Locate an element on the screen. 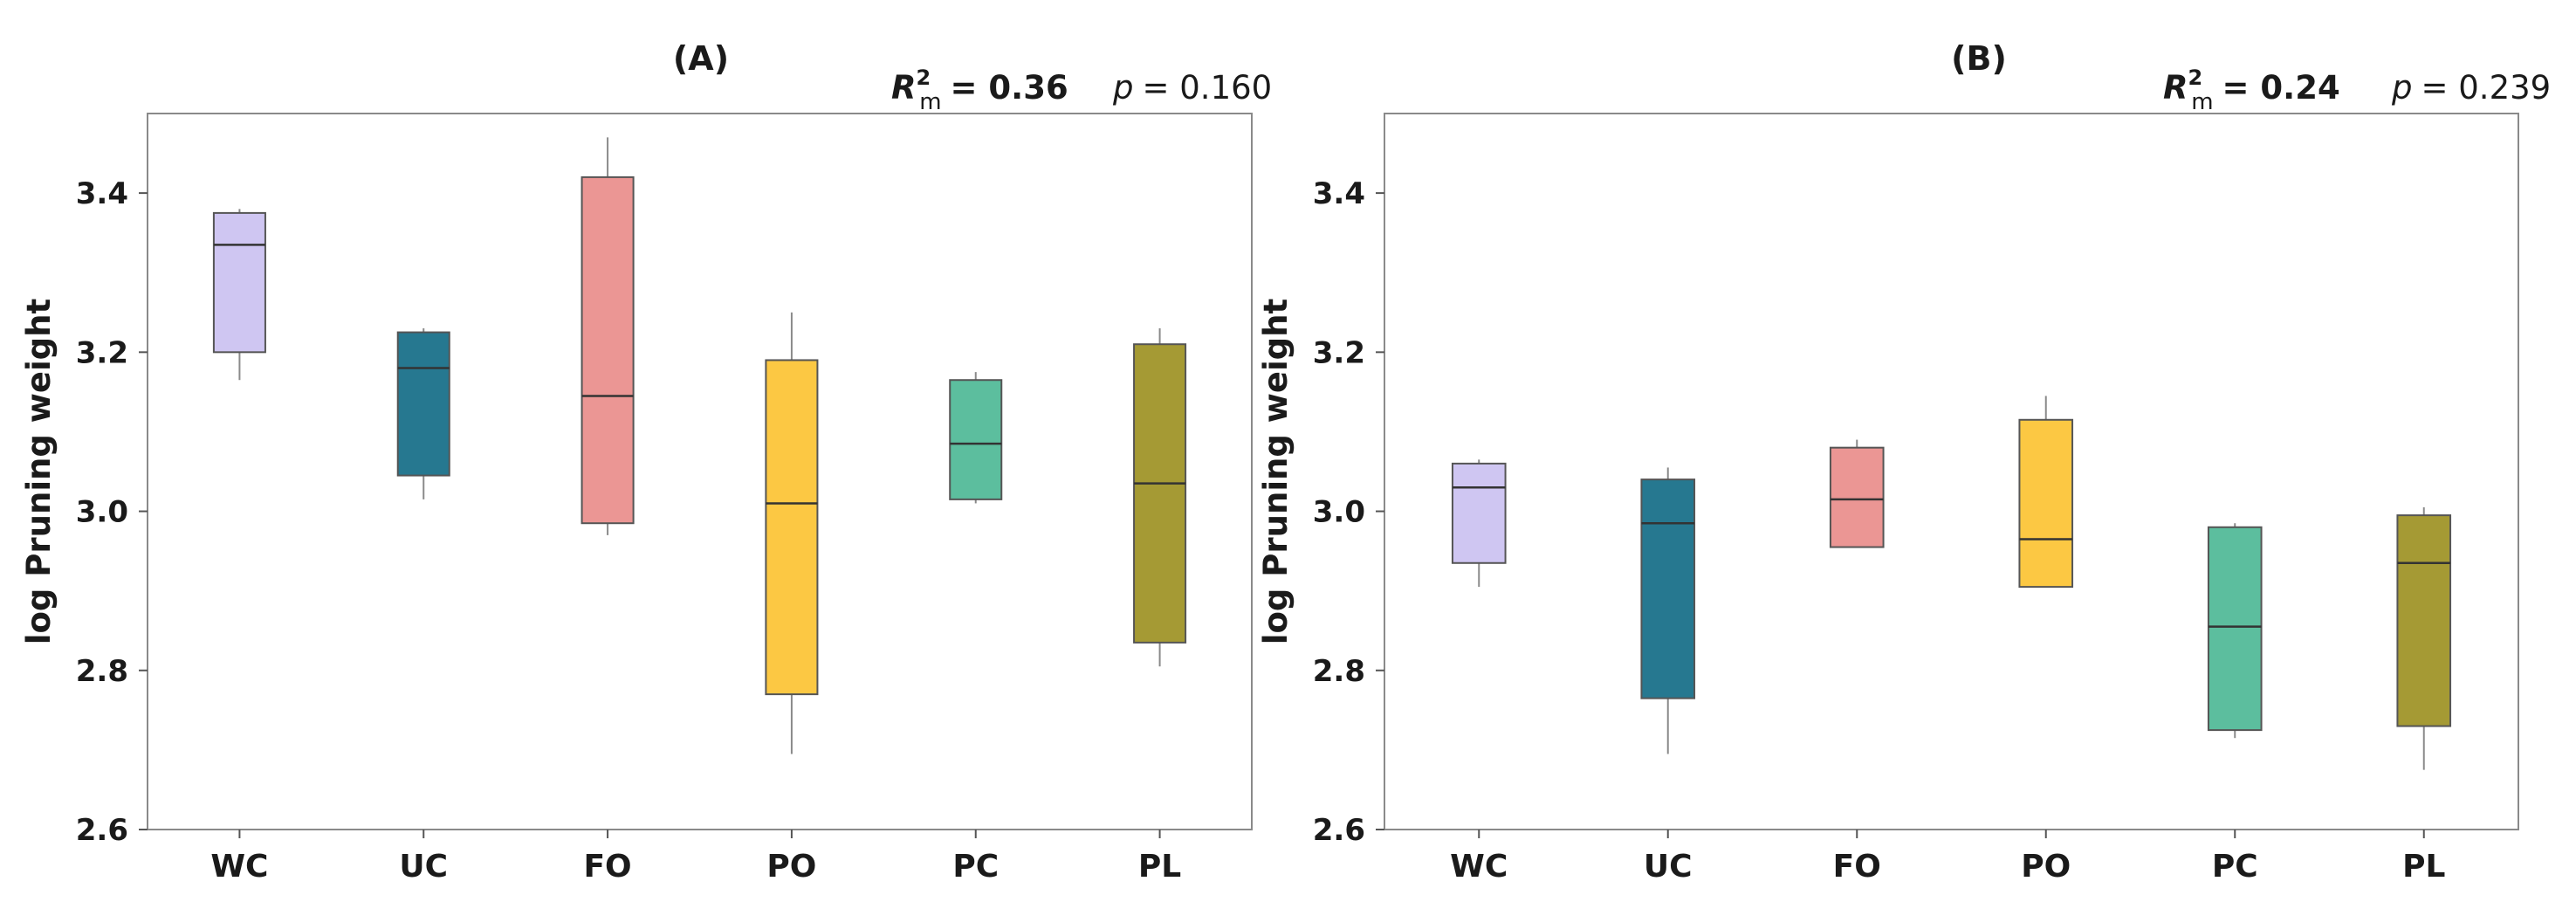 This screenshot has width=2576, height=902. r2-statistic: R2 m = 0.36 is located at coordinates (979, 90).